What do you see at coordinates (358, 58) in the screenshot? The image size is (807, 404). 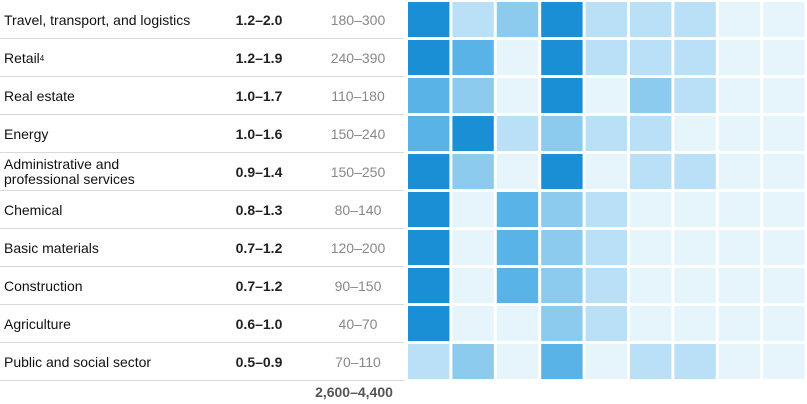 I see `row-value: 240–390` at bounding box center [358, 58].